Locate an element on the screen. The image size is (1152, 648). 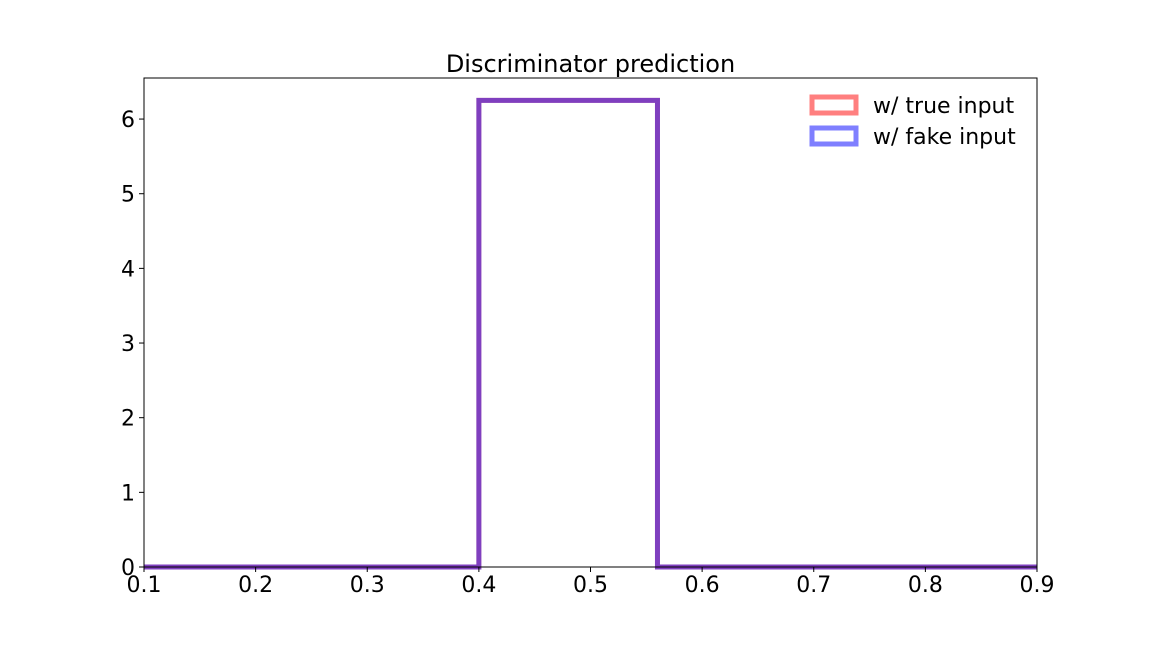
x-tick-label: 0.5 is located at coordinates (590, 585).